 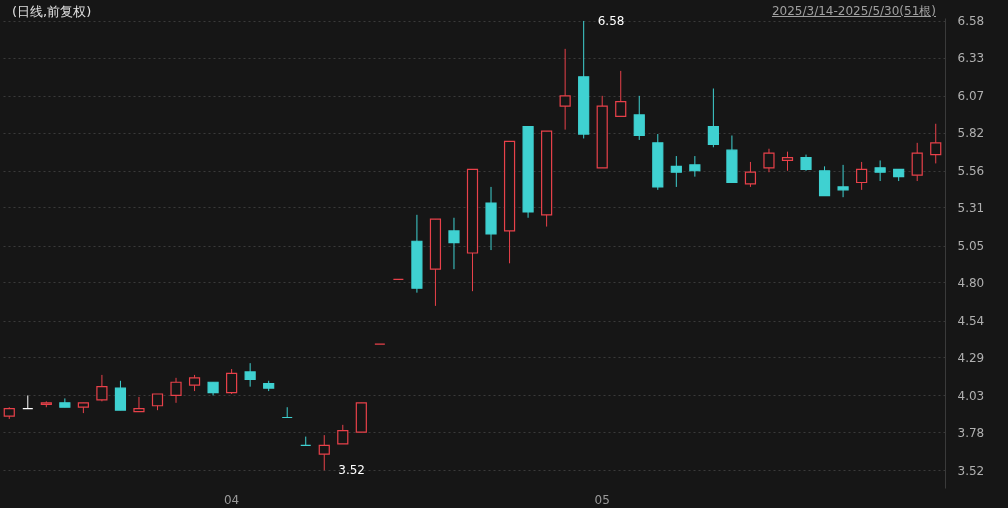 What do you see at coordinates (971, 432) in the screenshot?
I see `y-tick-label: 3.78` at bounding box center [971, 432].